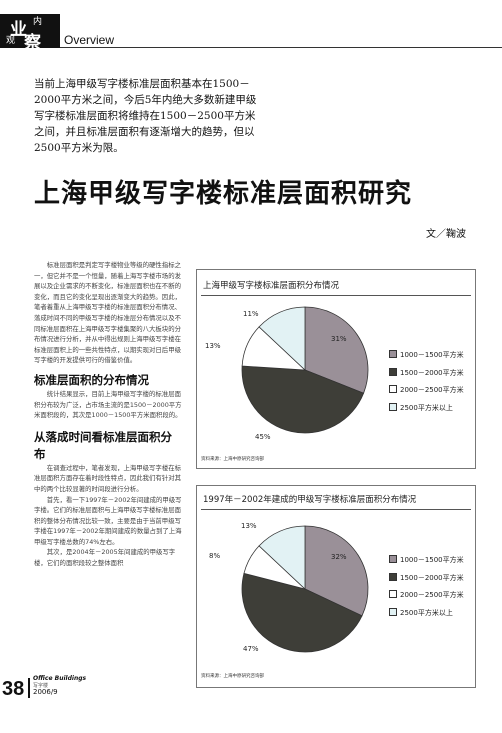 Image resolution: width=502 pixels, height=733 pixels. What do you see at coordinates (339, 339) in the screenshot?
I see `slice-label: 31%` at bounding box center [339, 339].